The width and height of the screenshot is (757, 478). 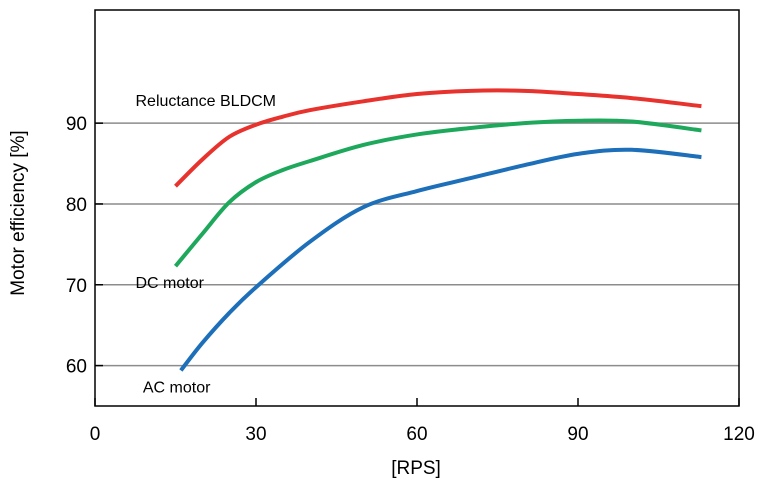 What do you see at coordinates (739, 434) in the screenshot?
I see `x-tick-label-120: 120` at bounding box center [739, 434].